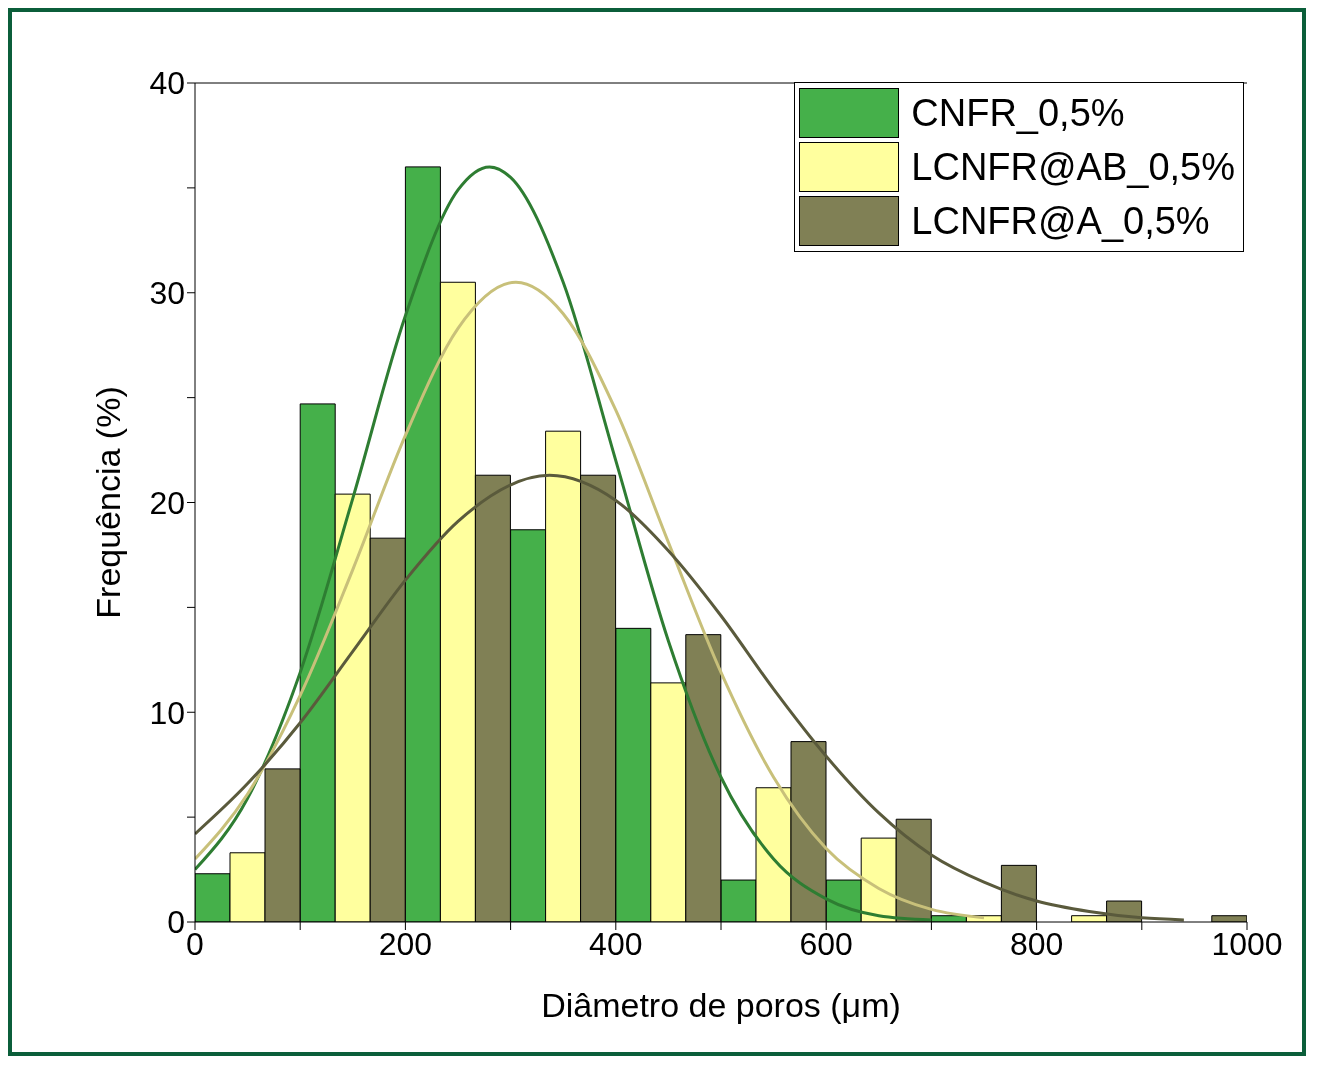  Describe the element at coordinates (721, 1005) in the screenshot. I see `x-axis-title: Diâmetro de poros (μm)` at that location.